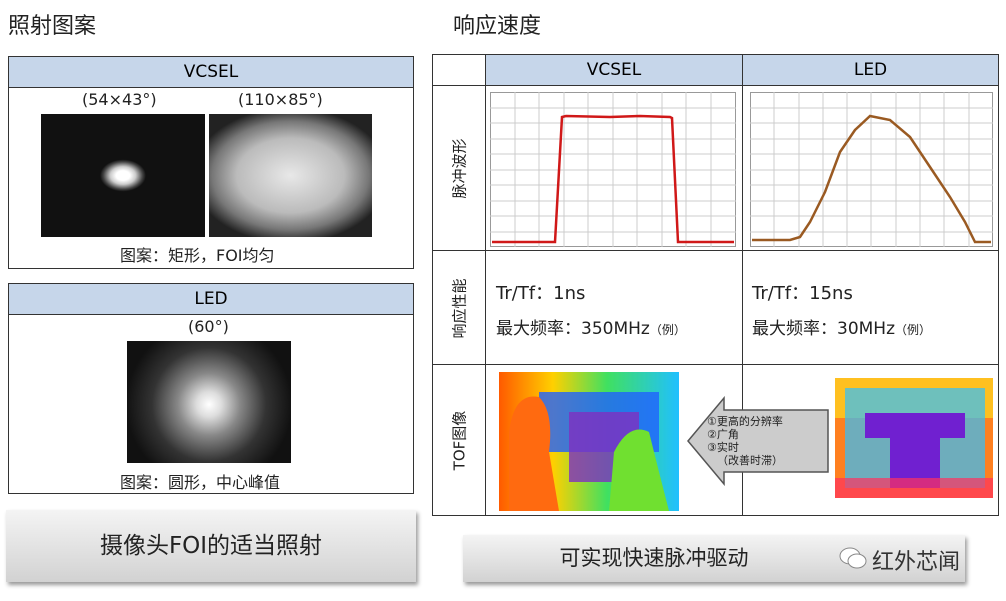  Describe the element at coordinates (723, 447) in the screenshot. I see `arrow-line: ③实时` at that location.